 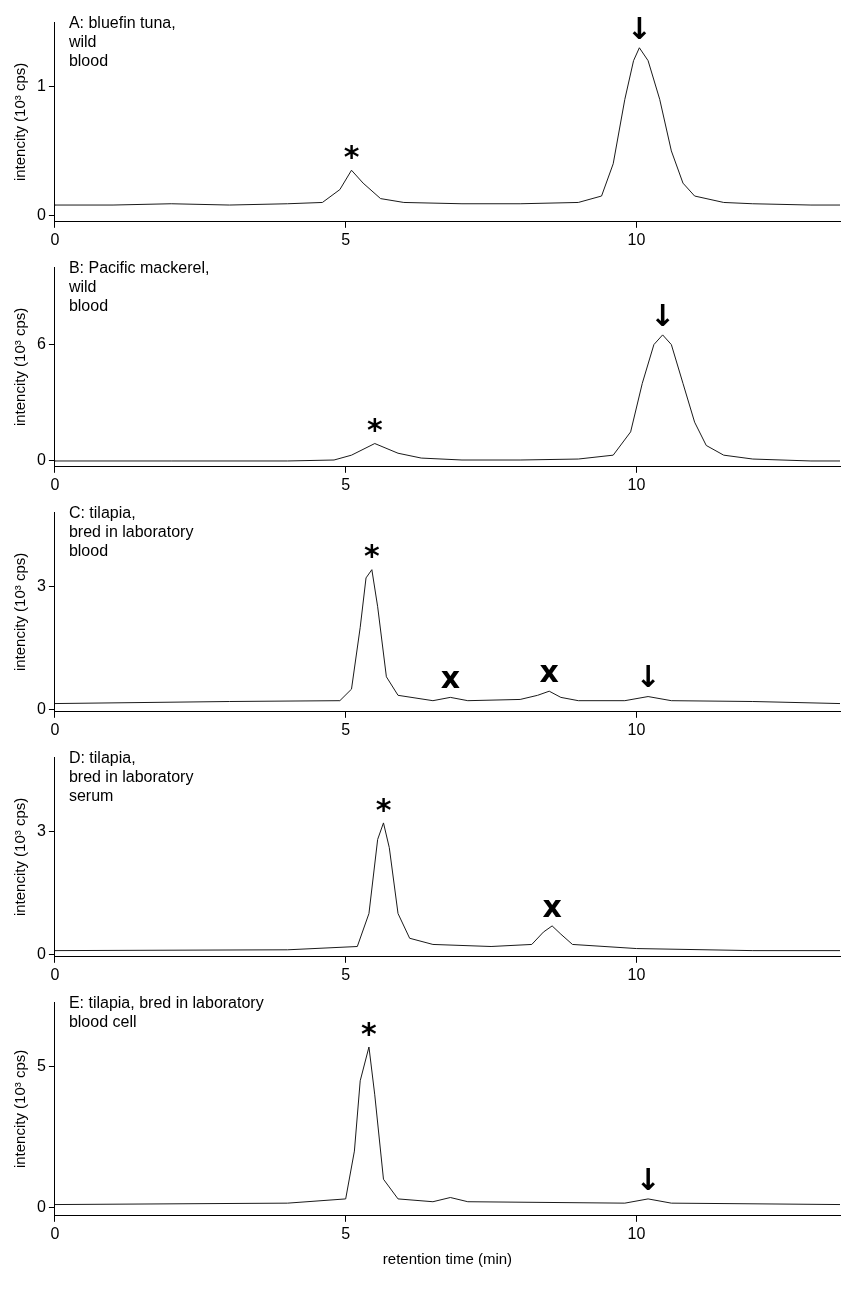 I want to click on text: A: bluefin tuna, wild blood, so click(x=121, y=42).